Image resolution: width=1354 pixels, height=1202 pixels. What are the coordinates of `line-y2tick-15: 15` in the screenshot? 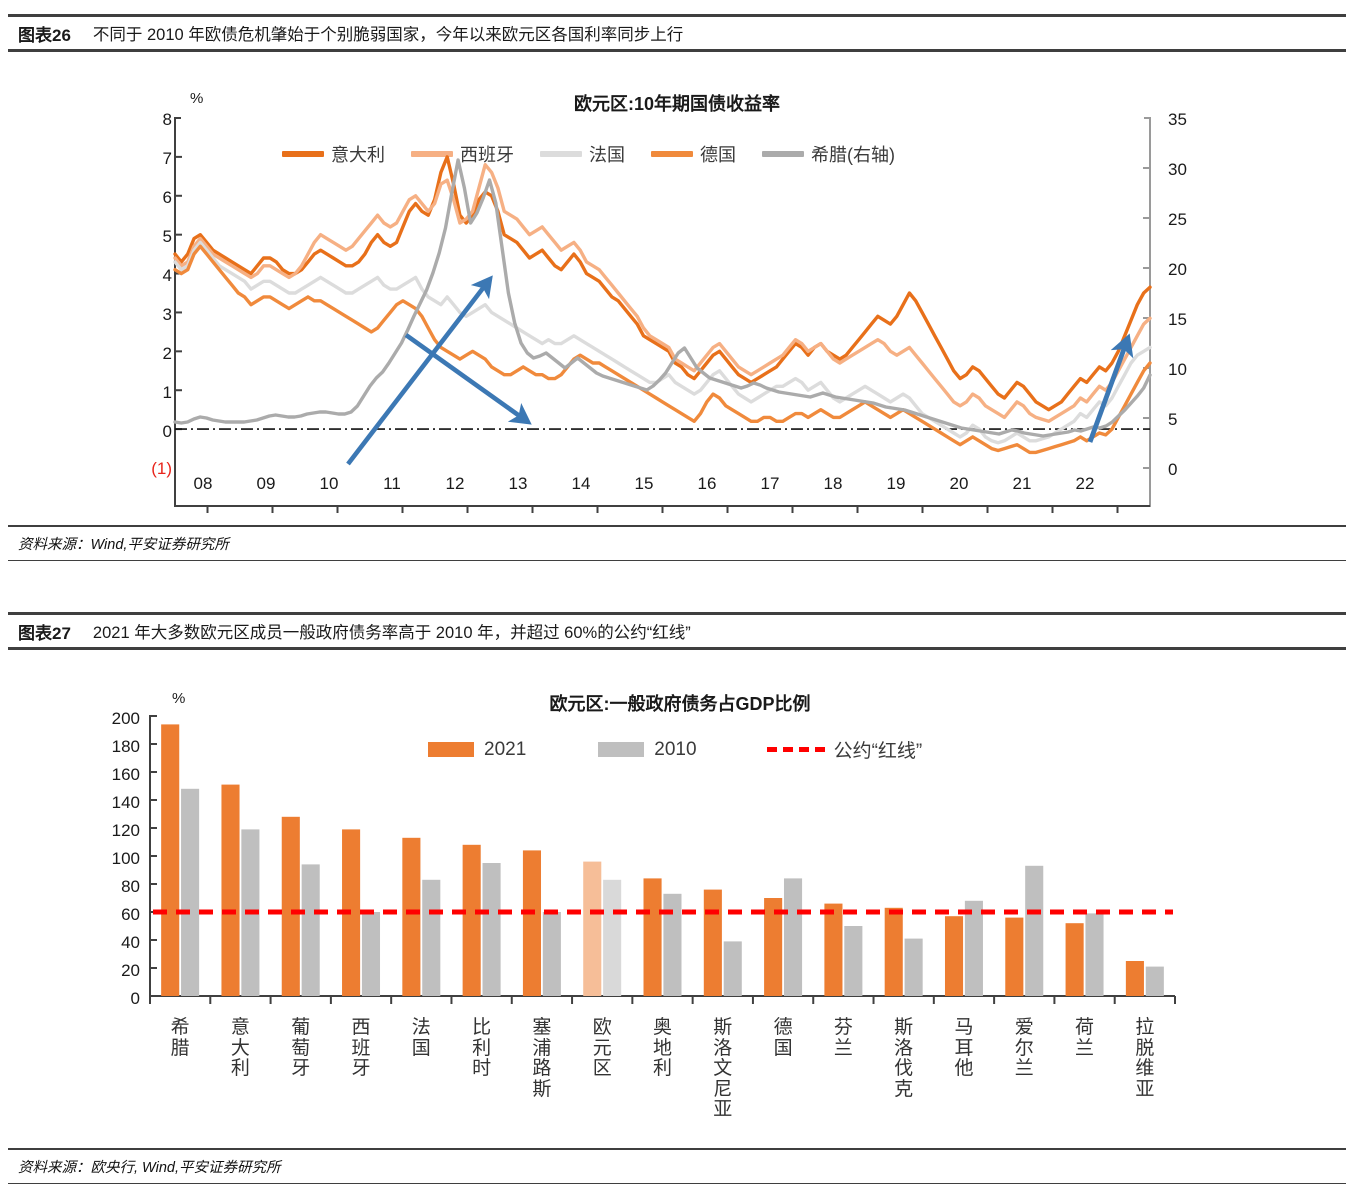 It's located at (1177, 319).